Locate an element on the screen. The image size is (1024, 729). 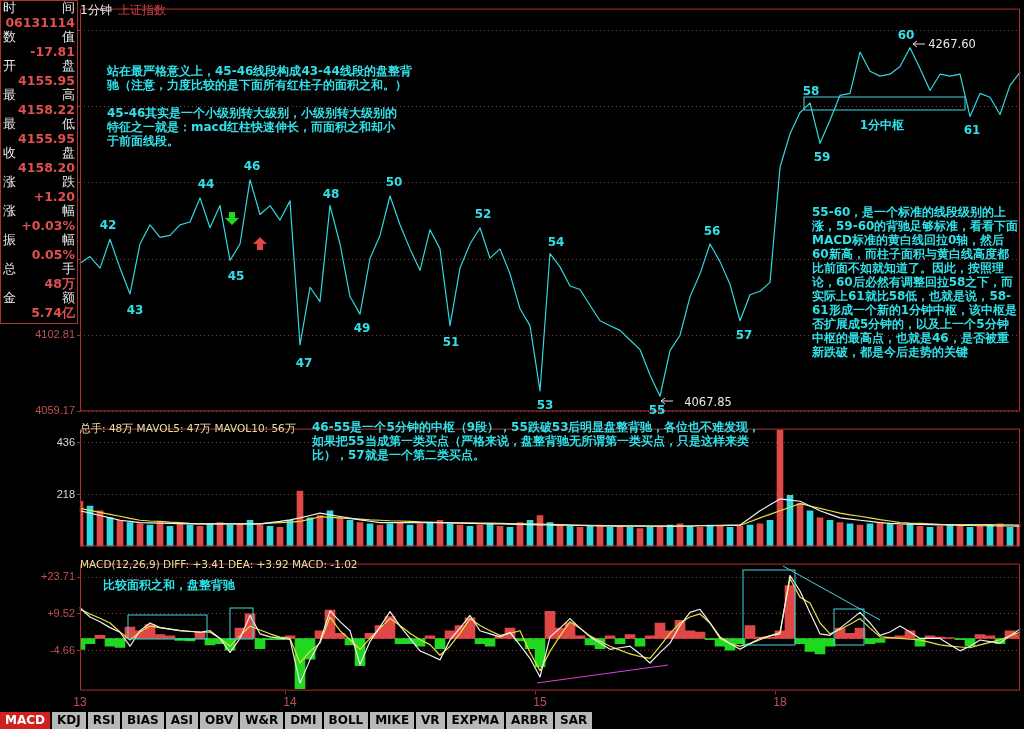
y-tick-label: 436 is located at coordinates (65, 441).